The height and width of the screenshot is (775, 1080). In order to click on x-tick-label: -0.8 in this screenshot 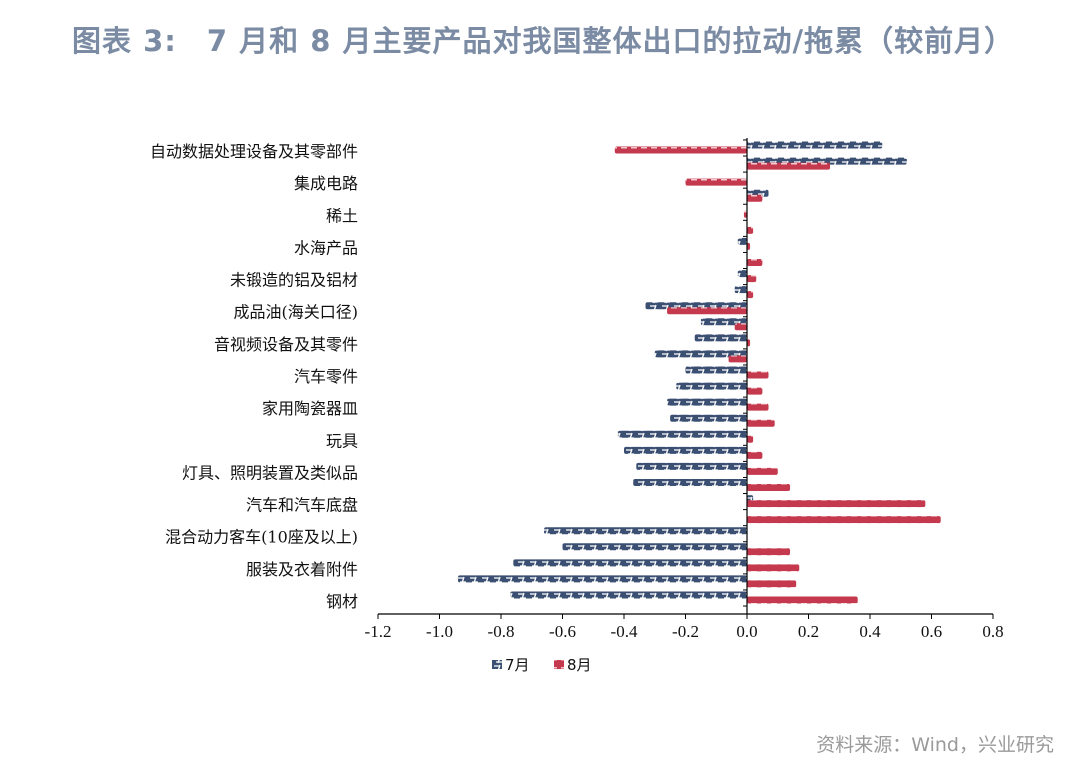, I will do `click(501, 631)`.